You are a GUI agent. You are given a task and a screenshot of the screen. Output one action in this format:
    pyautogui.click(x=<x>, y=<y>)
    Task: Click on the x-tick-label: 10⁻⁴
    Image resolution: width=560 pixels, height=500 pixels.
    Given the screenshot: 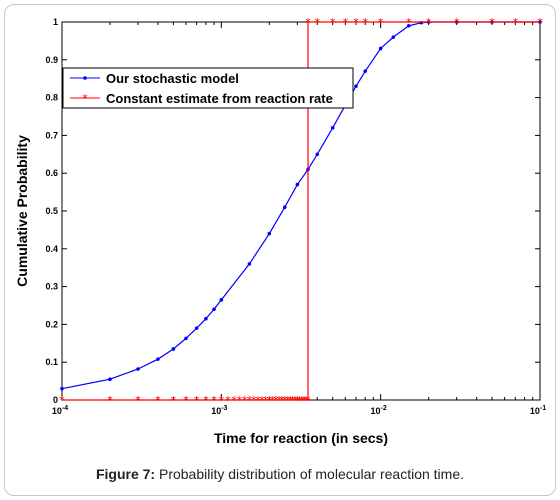 What is the action you would take?
    pyautogui.click(x=60, y=410)
    